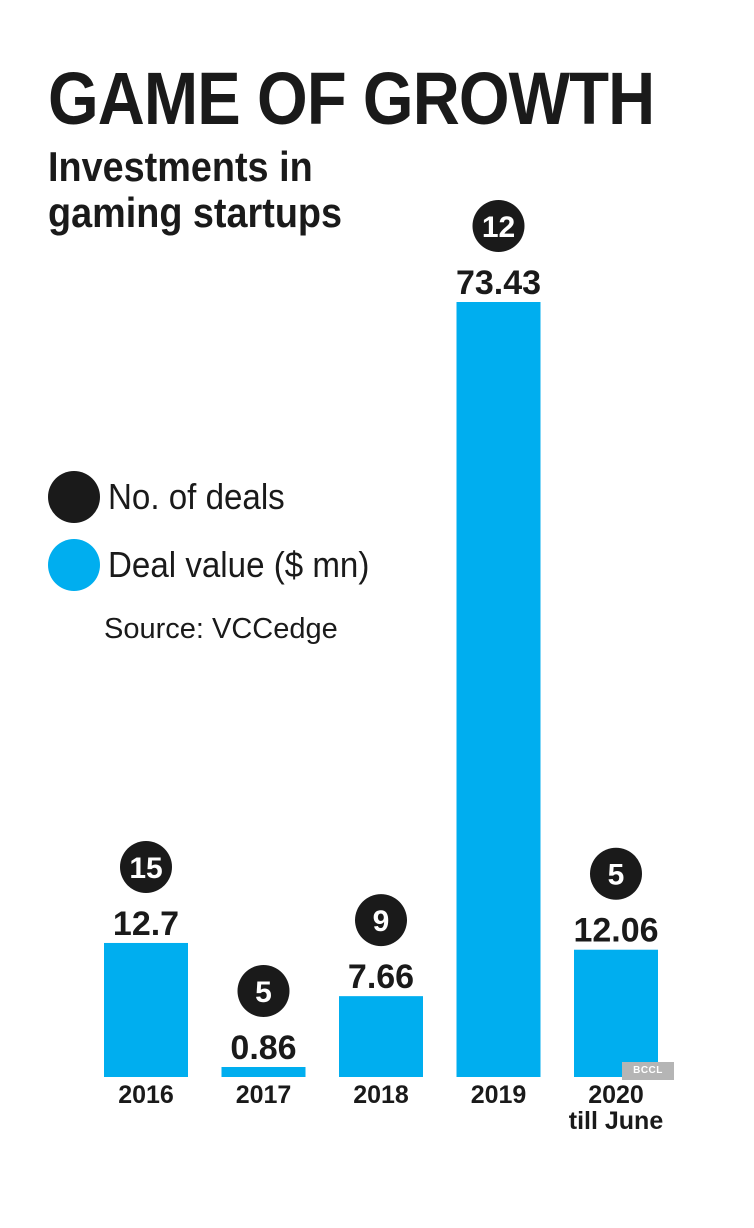  I want to click on deal-count-marker-2017, so click(263, 991).